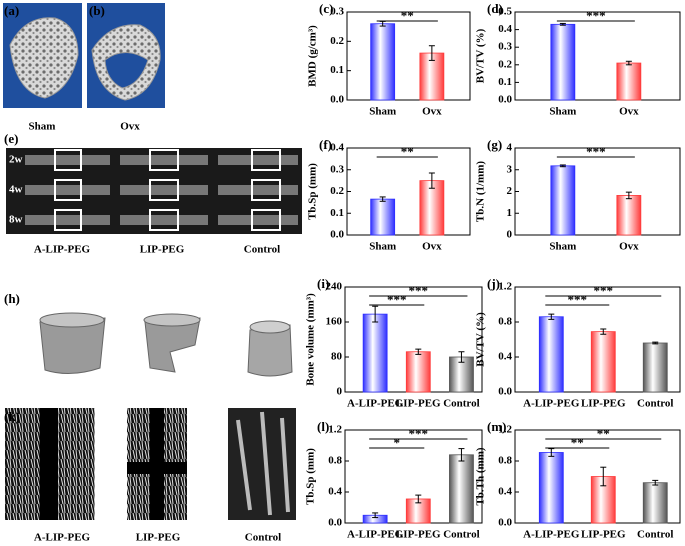 The width and height of the screenshot is (685, 546). I want to click on row-label: 8w, so click(16, 220).